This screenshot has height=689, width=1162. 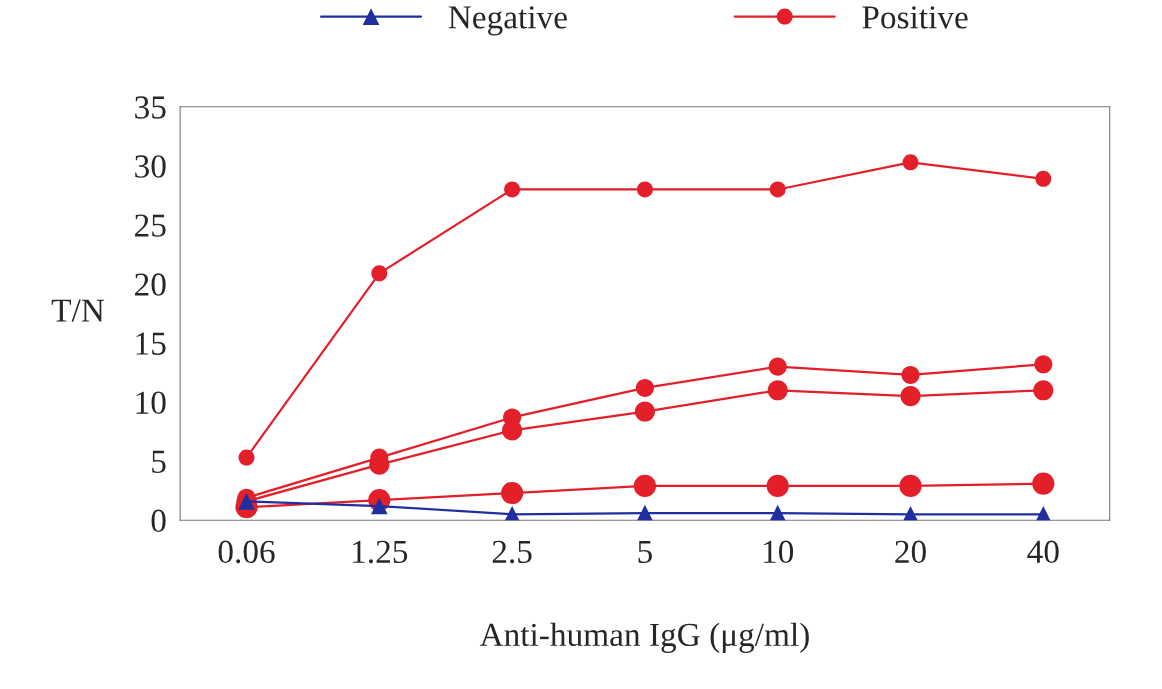 What do you see at coordinates (507, 21) in the screenshot?
I see `legend-label: Negative` at bounding box center [507, 21].